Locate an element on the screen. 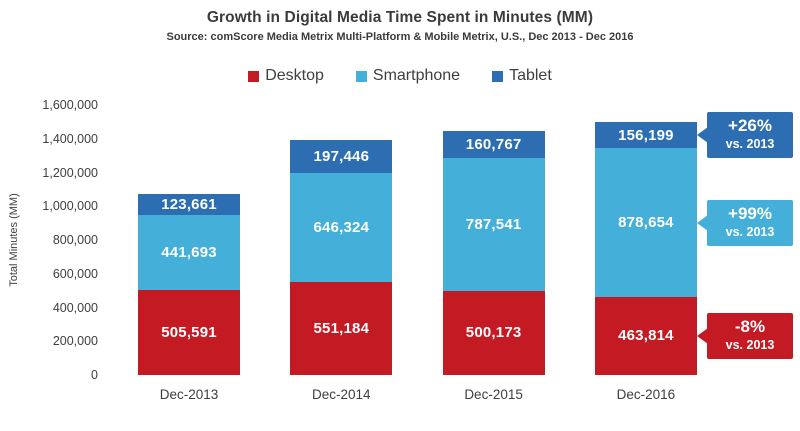 This screenshot has width=800, height=431. bar-segment-desktop-dec-2015: 500,173 is located at coordinates (493, 332).